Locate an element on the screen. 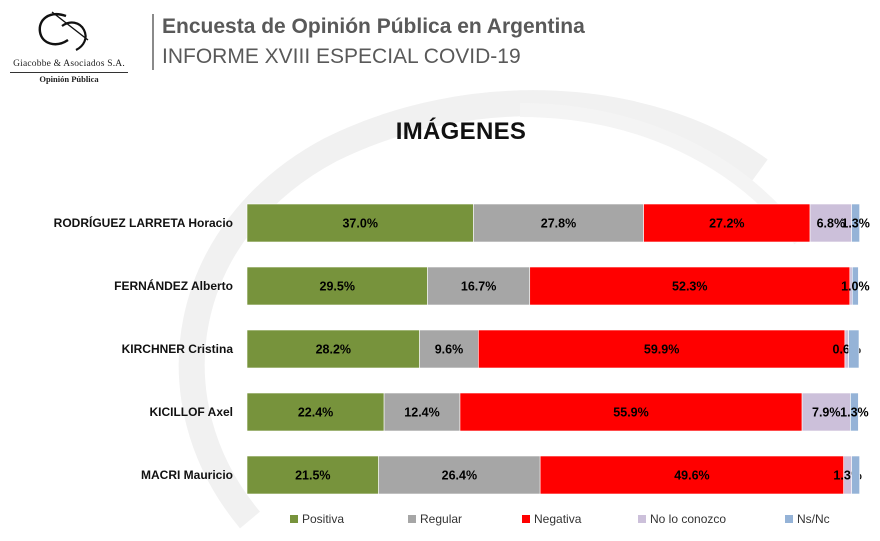  data-label: 6.8% is located at coordinates (831, 224).